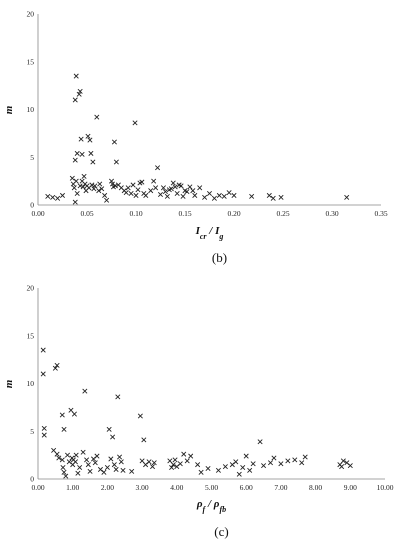  Describe the element at coordinates (280, 487) in the screenshot. I see `x-tick-label: 7.00` at that location.